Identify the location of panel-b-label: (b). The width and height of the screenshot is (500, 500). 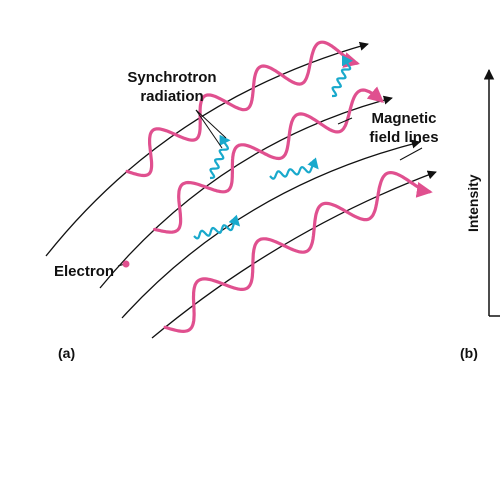
(469, 353).